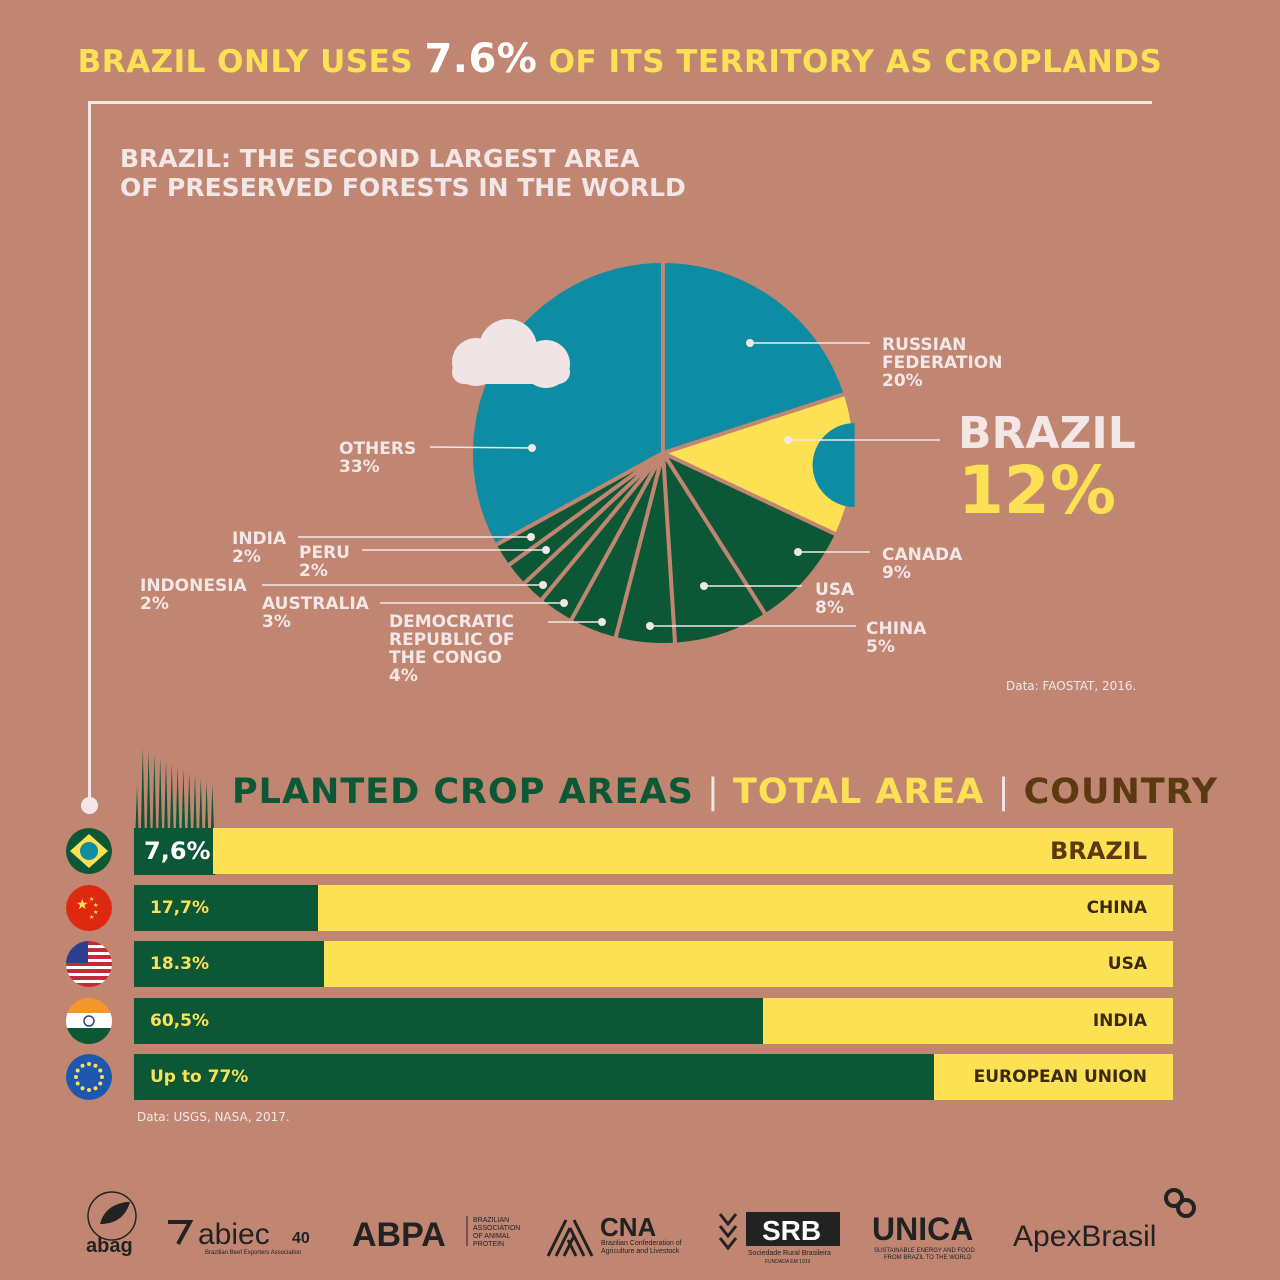  I want to click on label-china-pct: 5%, so click(880, 647).